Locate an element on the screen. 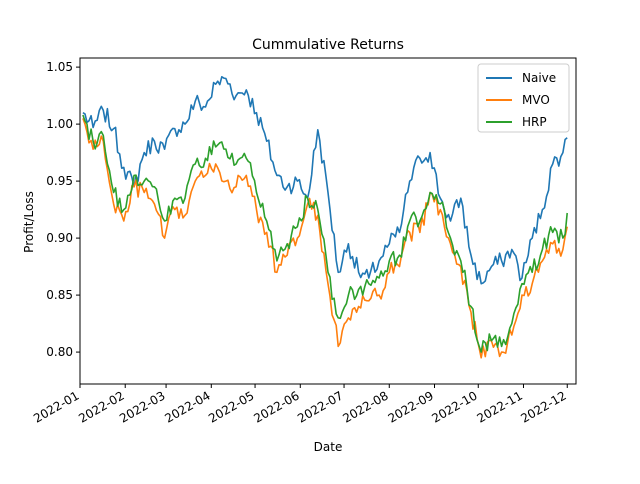  y-axis-label: Profit/Loss is located at coordinates (29, 222).